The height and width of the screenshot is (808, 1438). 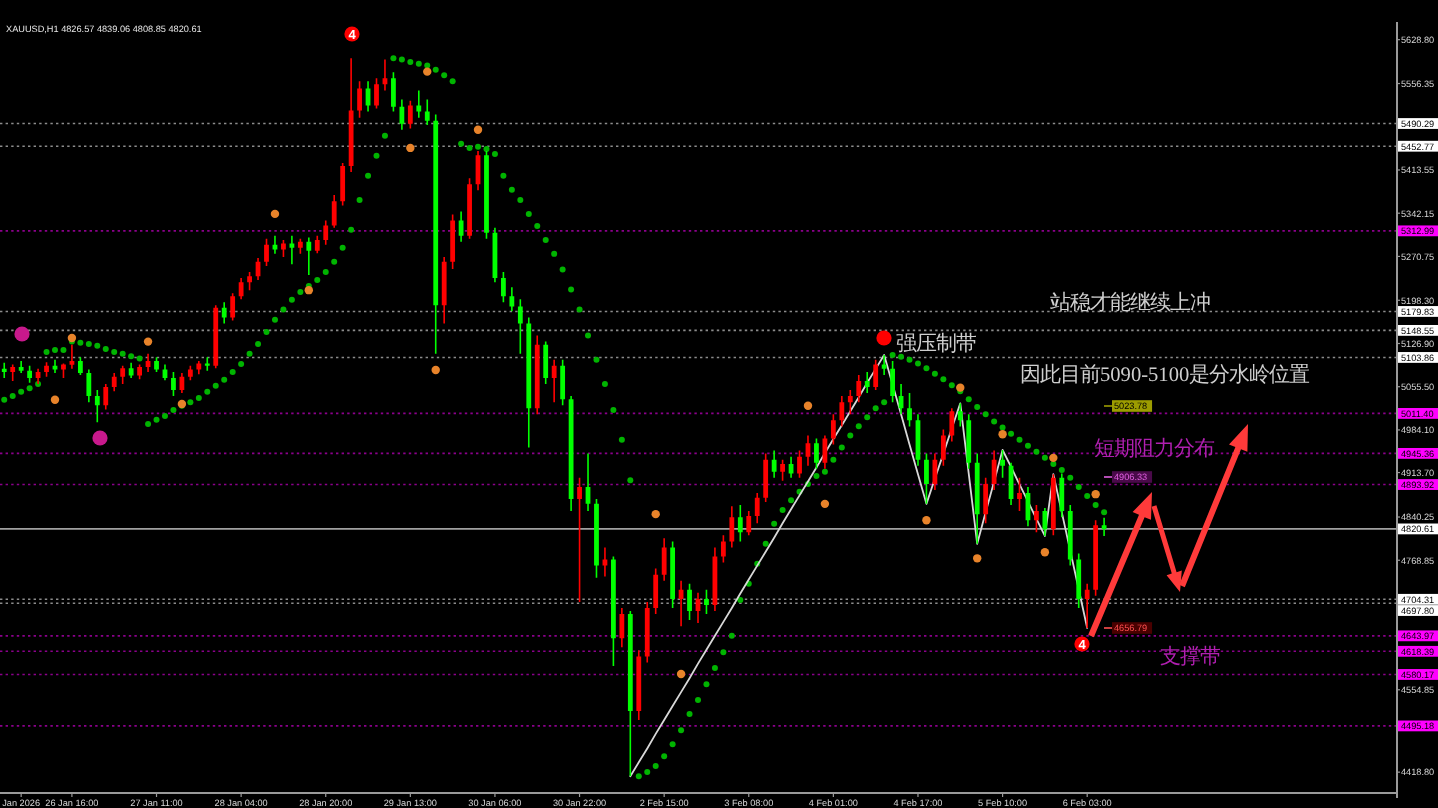 What do you see at coordinates (1154, 449) in the screenshot?
I see `annotation: 短期阻力分布` at bounding box center [1154, 449].